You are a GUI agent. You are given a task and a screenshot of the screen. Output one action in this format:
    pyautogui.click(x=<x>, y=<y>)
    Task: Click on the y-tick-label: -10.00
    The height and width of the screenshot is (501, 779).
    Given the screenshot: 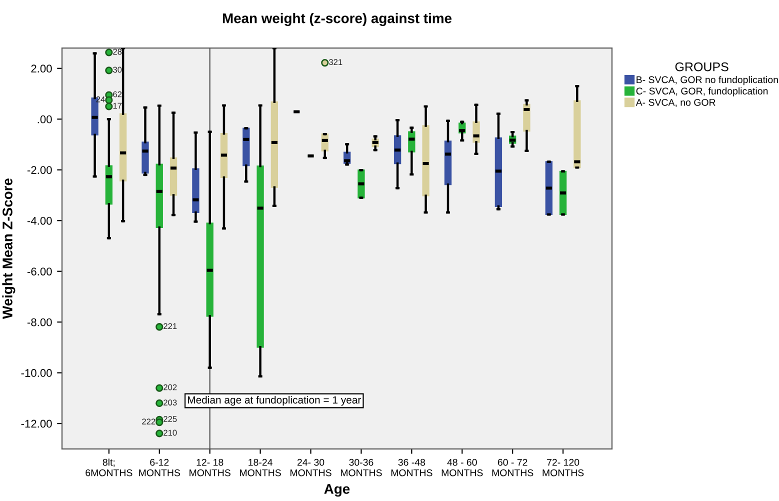 What is the action you would take?
    pyautogui.click(x=36, y=373)
    